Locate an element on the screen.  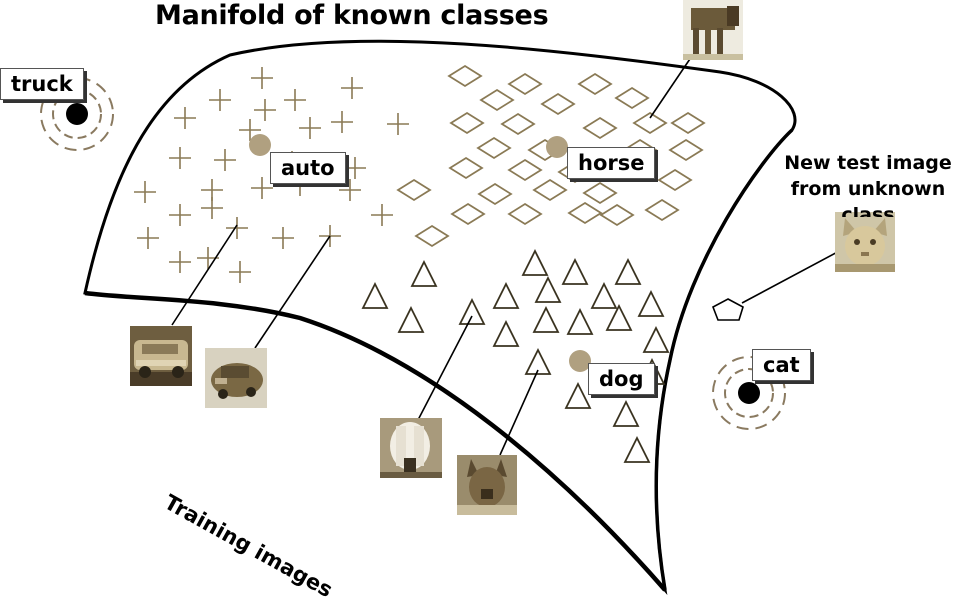
diagram-title: Manifold of known classes is located at coordinates (352, 15).